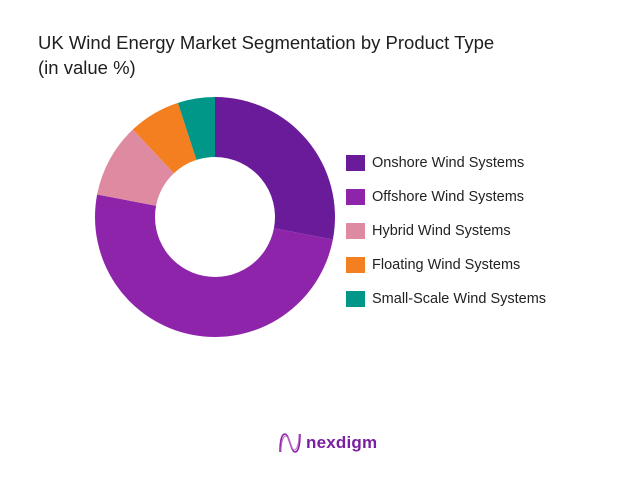 The image size is (643, 479). I want to click on nexdigm-logo-icon, so click(290, 443).